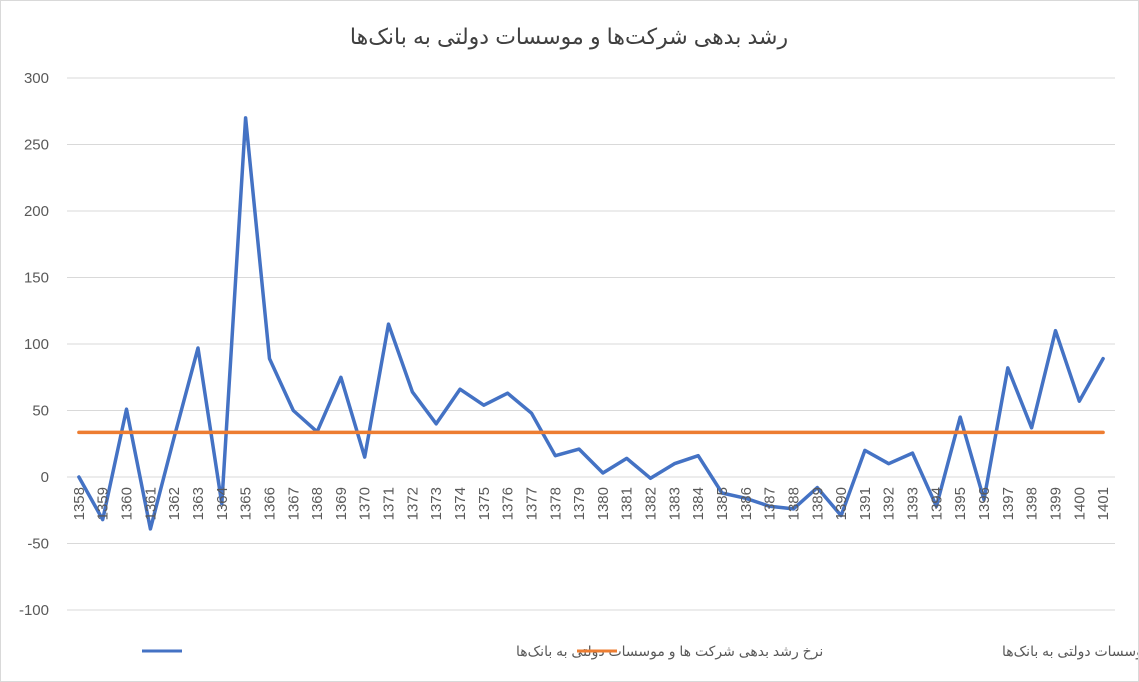 Image resolution: width=1139 pixels, height=682 pixels. I want to click on y-tick-label: 200, so click(36, 211).